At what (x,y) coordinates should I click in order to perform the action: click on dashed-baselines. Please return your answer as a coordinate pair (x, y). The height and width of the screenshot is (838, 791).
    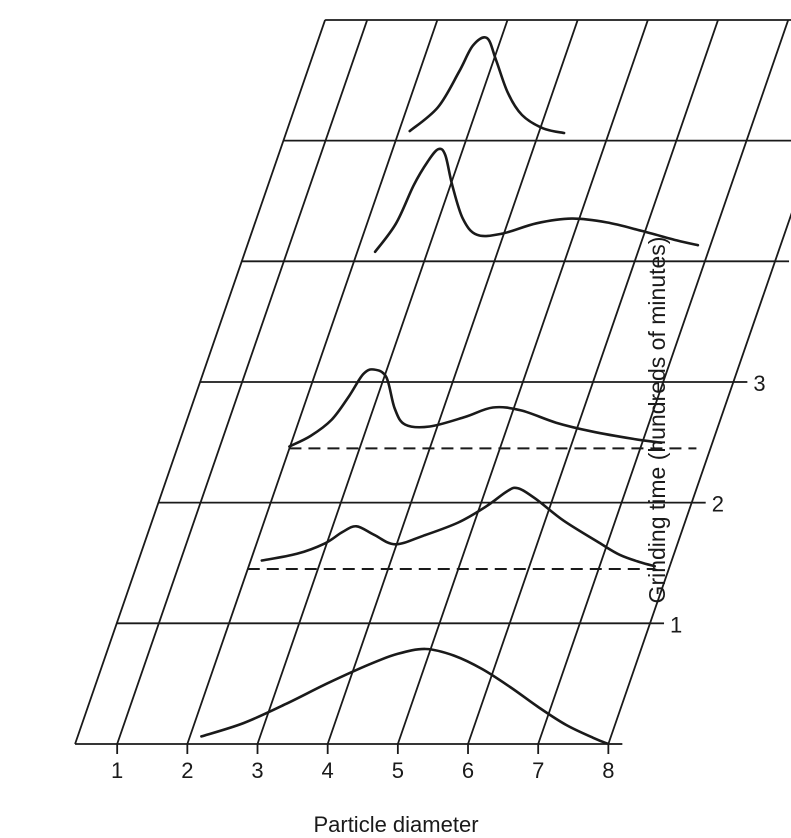
    Looking at the image, I should click on (472, 509).